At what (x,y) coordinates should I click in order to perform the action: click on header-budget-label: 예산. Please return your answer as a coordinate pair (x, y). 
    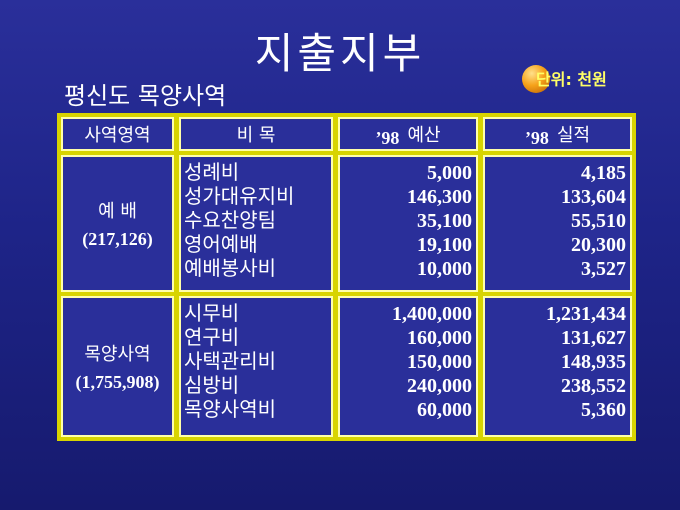
    Looking at the image, I should click on (424, 135).